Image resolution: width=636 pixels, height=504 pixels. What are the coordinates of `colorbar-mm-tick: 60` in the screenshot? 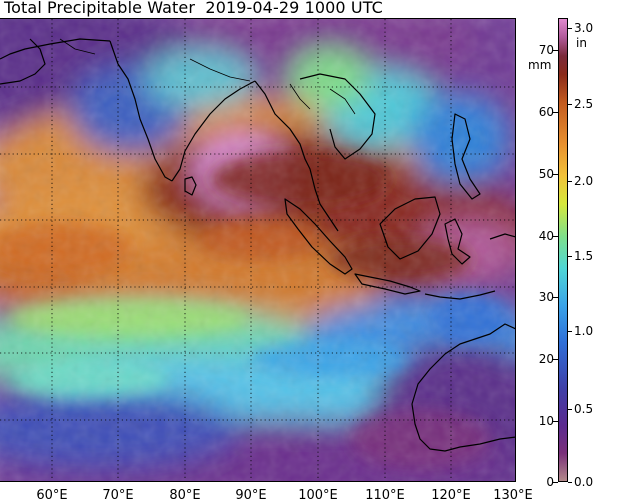 It's located at (546, 112).